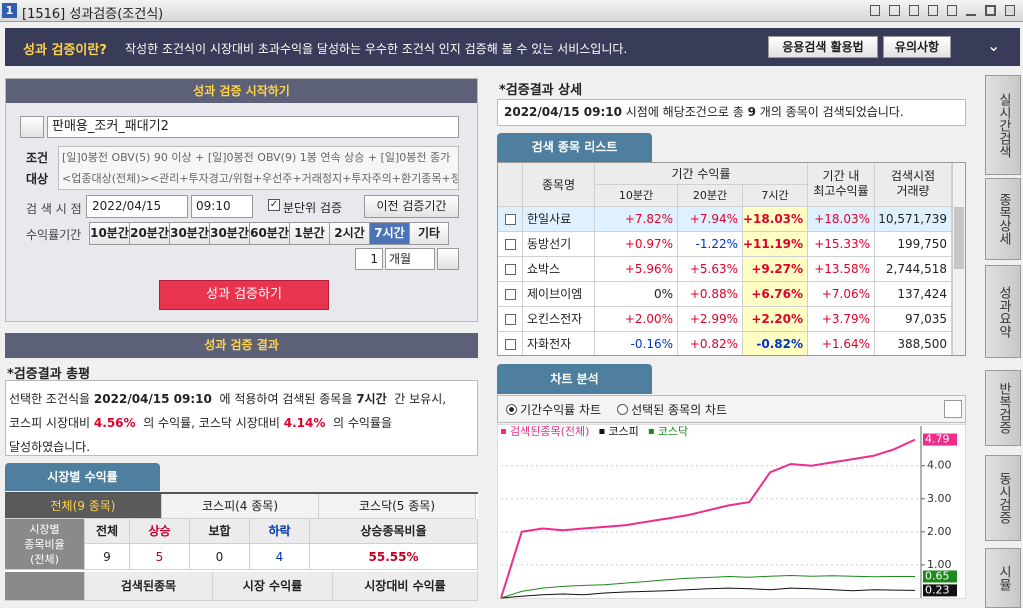 The height and width of the screenshot is (608, 1023). What do you see at coordinates (701, 174) in the screenshot?
I see `header: 기간 수익률` at bounding box center [701, 174].